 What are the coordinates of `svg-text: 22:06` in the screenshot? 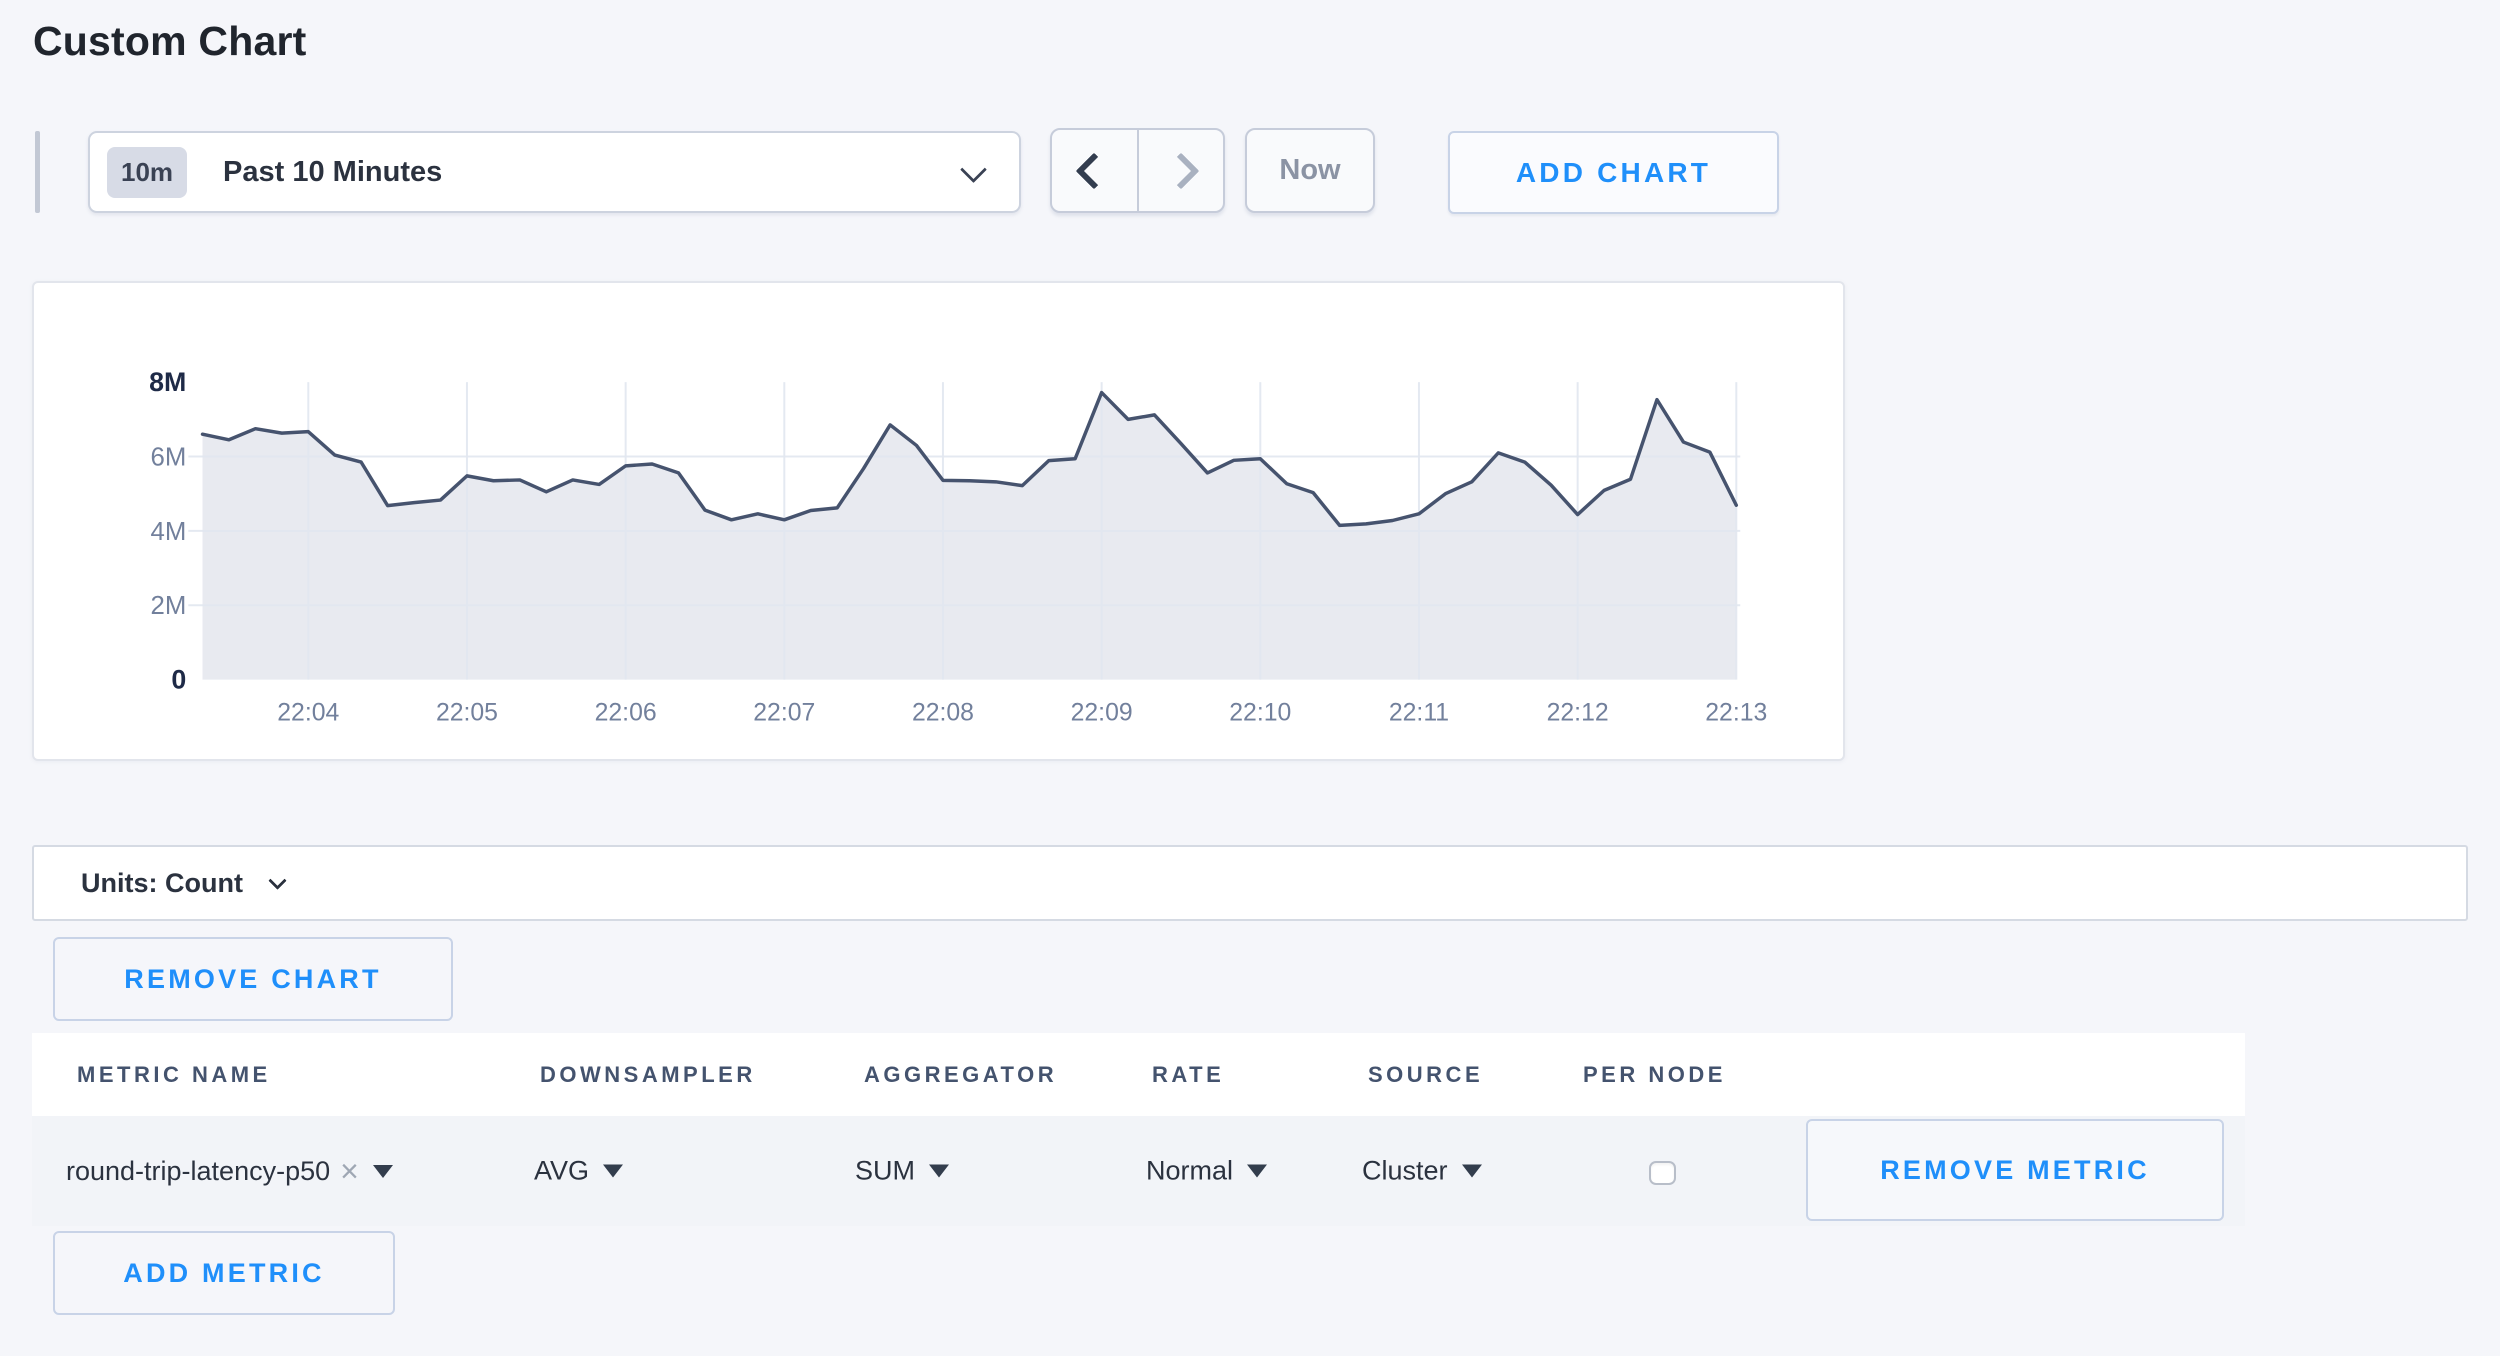 It's located at (626, 712).